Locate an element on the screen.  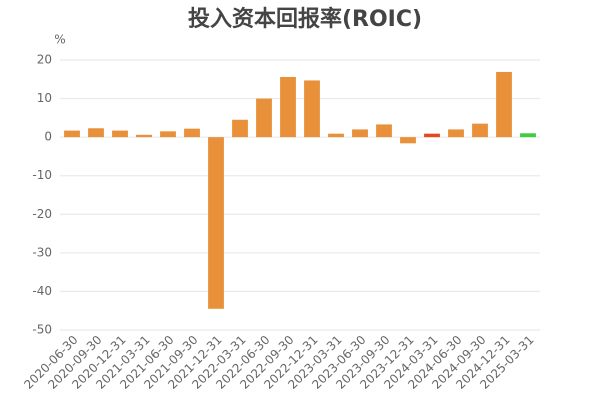
y-tick-label: -20 is located at coordinates (42, 214).